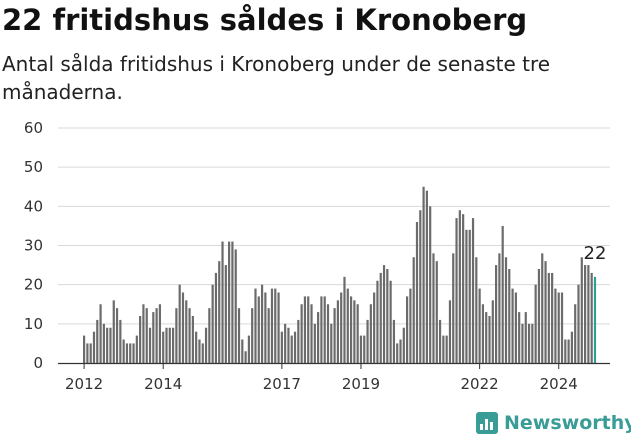  What do you see at coordinates (480, 384) in the screenshot?
I see `x-tick-label: 2022` at bounding box center [480, 384].